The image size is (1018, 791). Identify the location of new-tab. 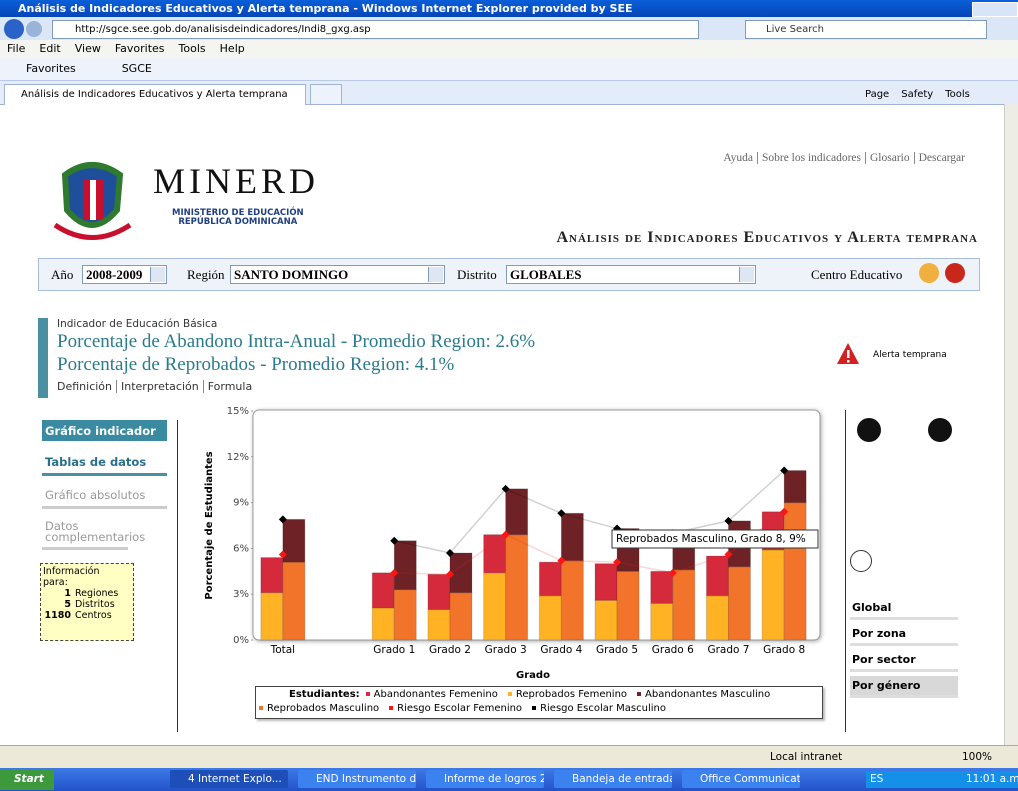
(326, 94).